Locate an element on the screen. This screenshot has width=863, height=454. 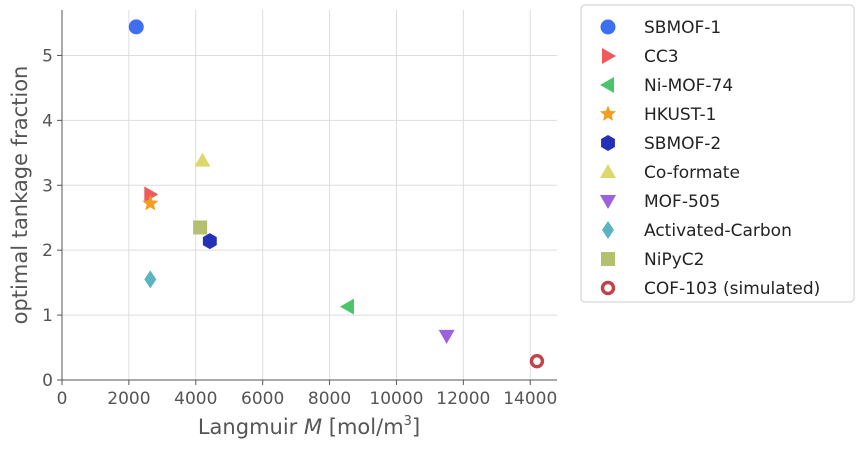
x-tick-label: 12000 is located at coordinates (463, 399).